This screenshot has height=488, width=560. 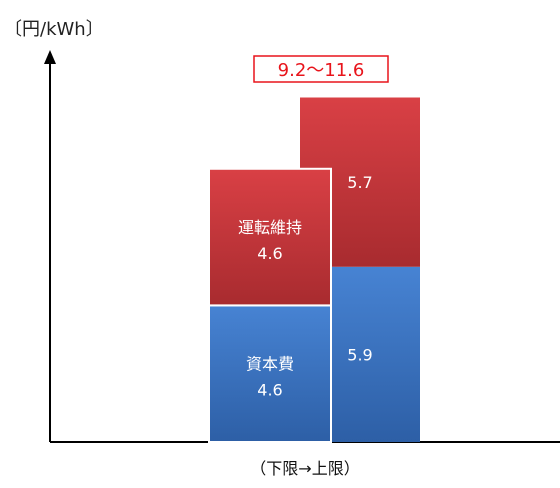 I want to click on range-annotation-box, so click(x=321, y=69).